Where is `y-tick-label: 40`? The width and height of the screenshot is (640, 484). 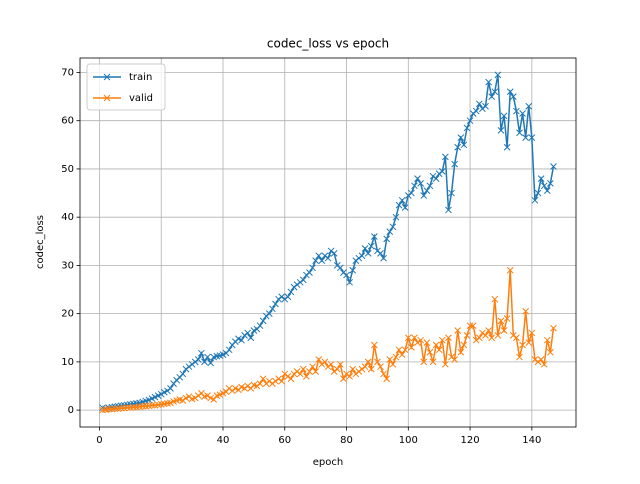
y-tick-label: 40 is located at coordinates (67, 217).